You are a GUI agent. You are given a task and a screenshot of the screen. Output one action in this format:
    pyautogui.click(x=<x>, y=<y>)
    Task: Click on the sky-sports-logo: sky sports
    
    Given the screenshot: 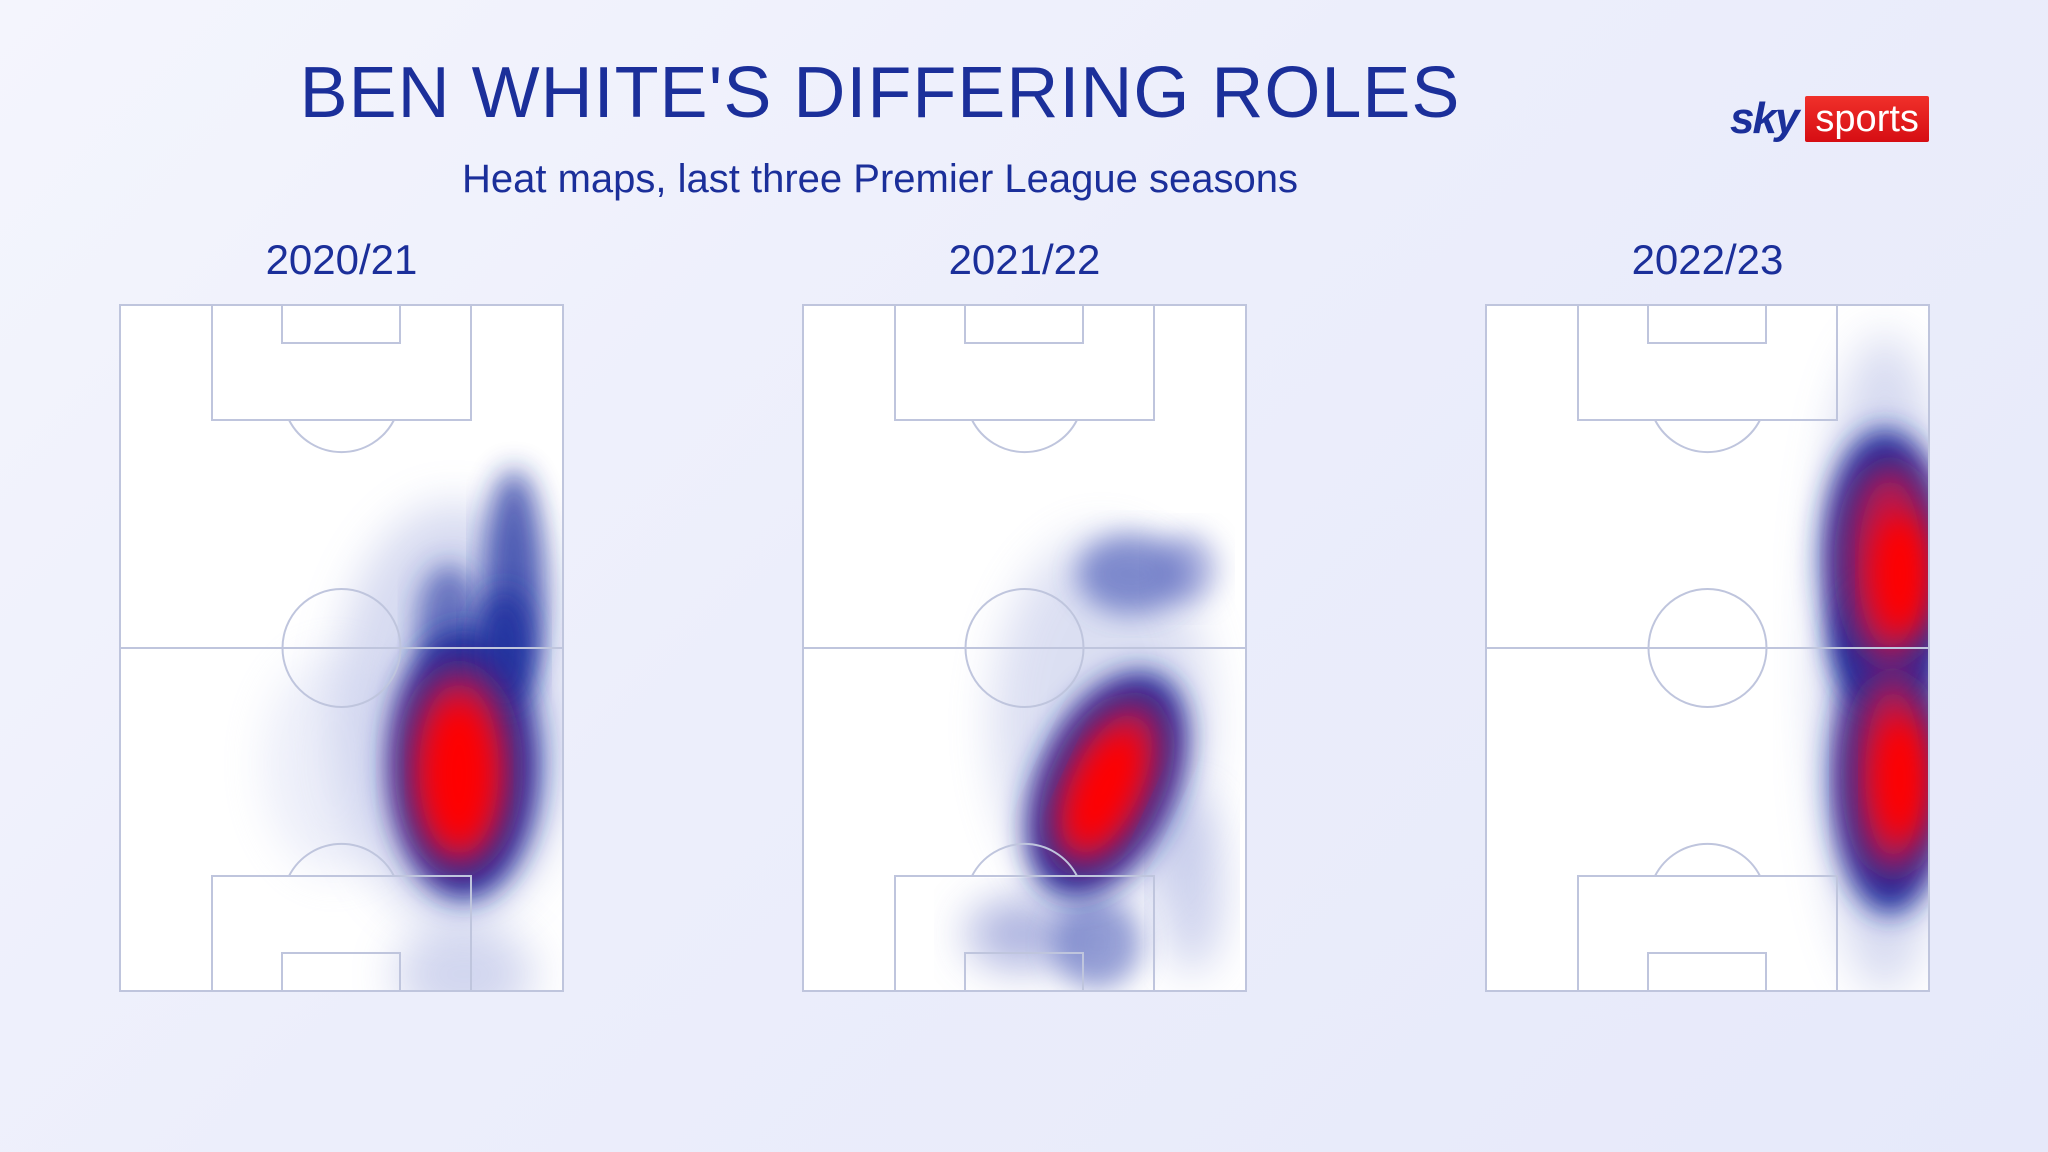 What is the action you would take?
    pyautogui.click(x=1829, y=119)
    